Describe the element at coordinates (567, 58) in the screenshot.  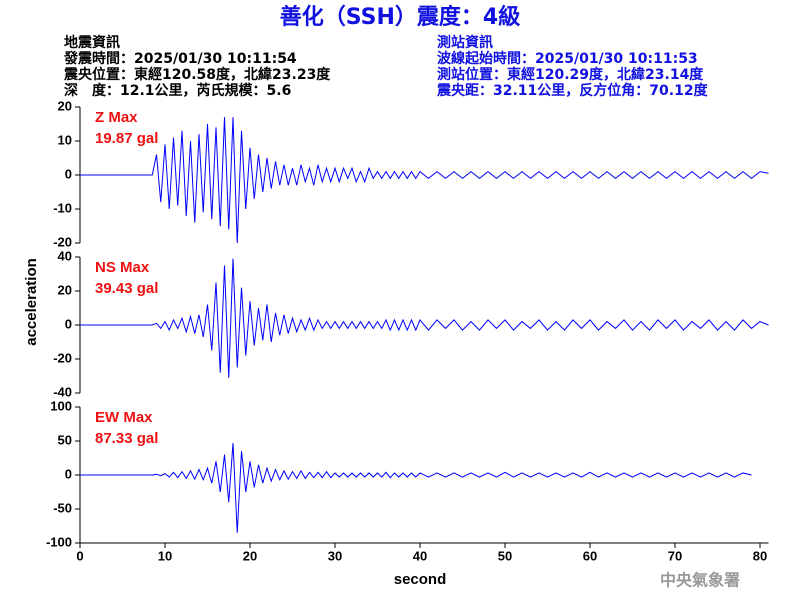
I see `station-info: 波線起始時間：2025/01/30 10:11:53` at that location.